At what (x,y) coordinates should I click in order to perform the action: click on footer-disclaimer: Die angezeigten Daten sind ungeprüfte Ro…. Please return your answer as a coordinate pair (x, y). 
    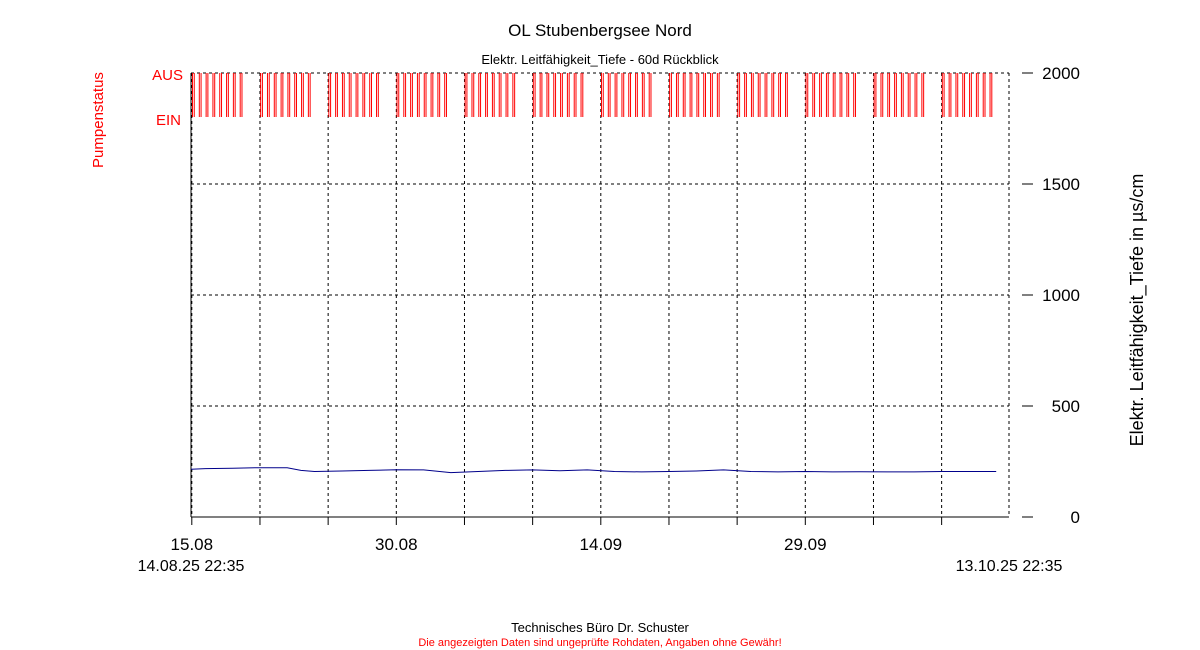
    Looking at the image, I should click on (599, 643).